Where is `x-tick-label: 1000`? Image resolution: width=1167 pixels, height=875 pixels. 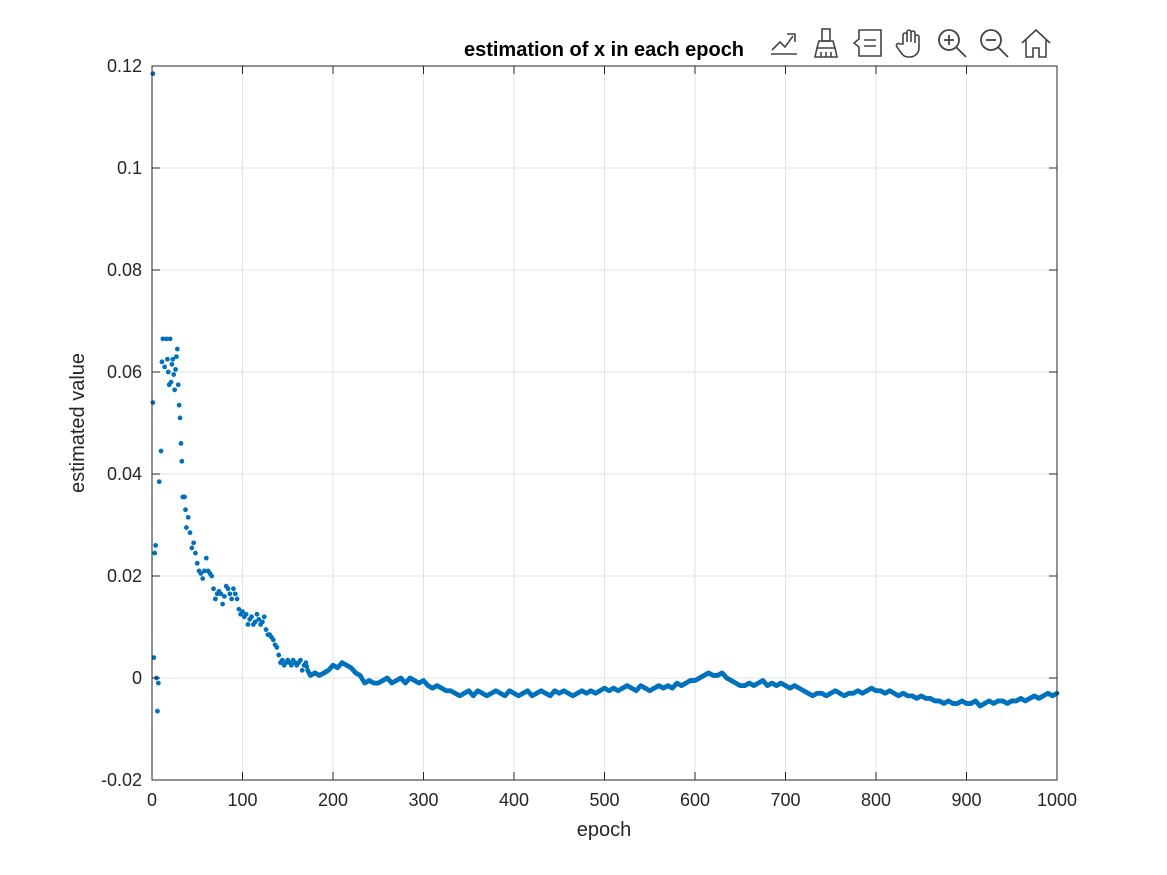
x-tick-label: 1000 is located at coordinates (1057, 800).